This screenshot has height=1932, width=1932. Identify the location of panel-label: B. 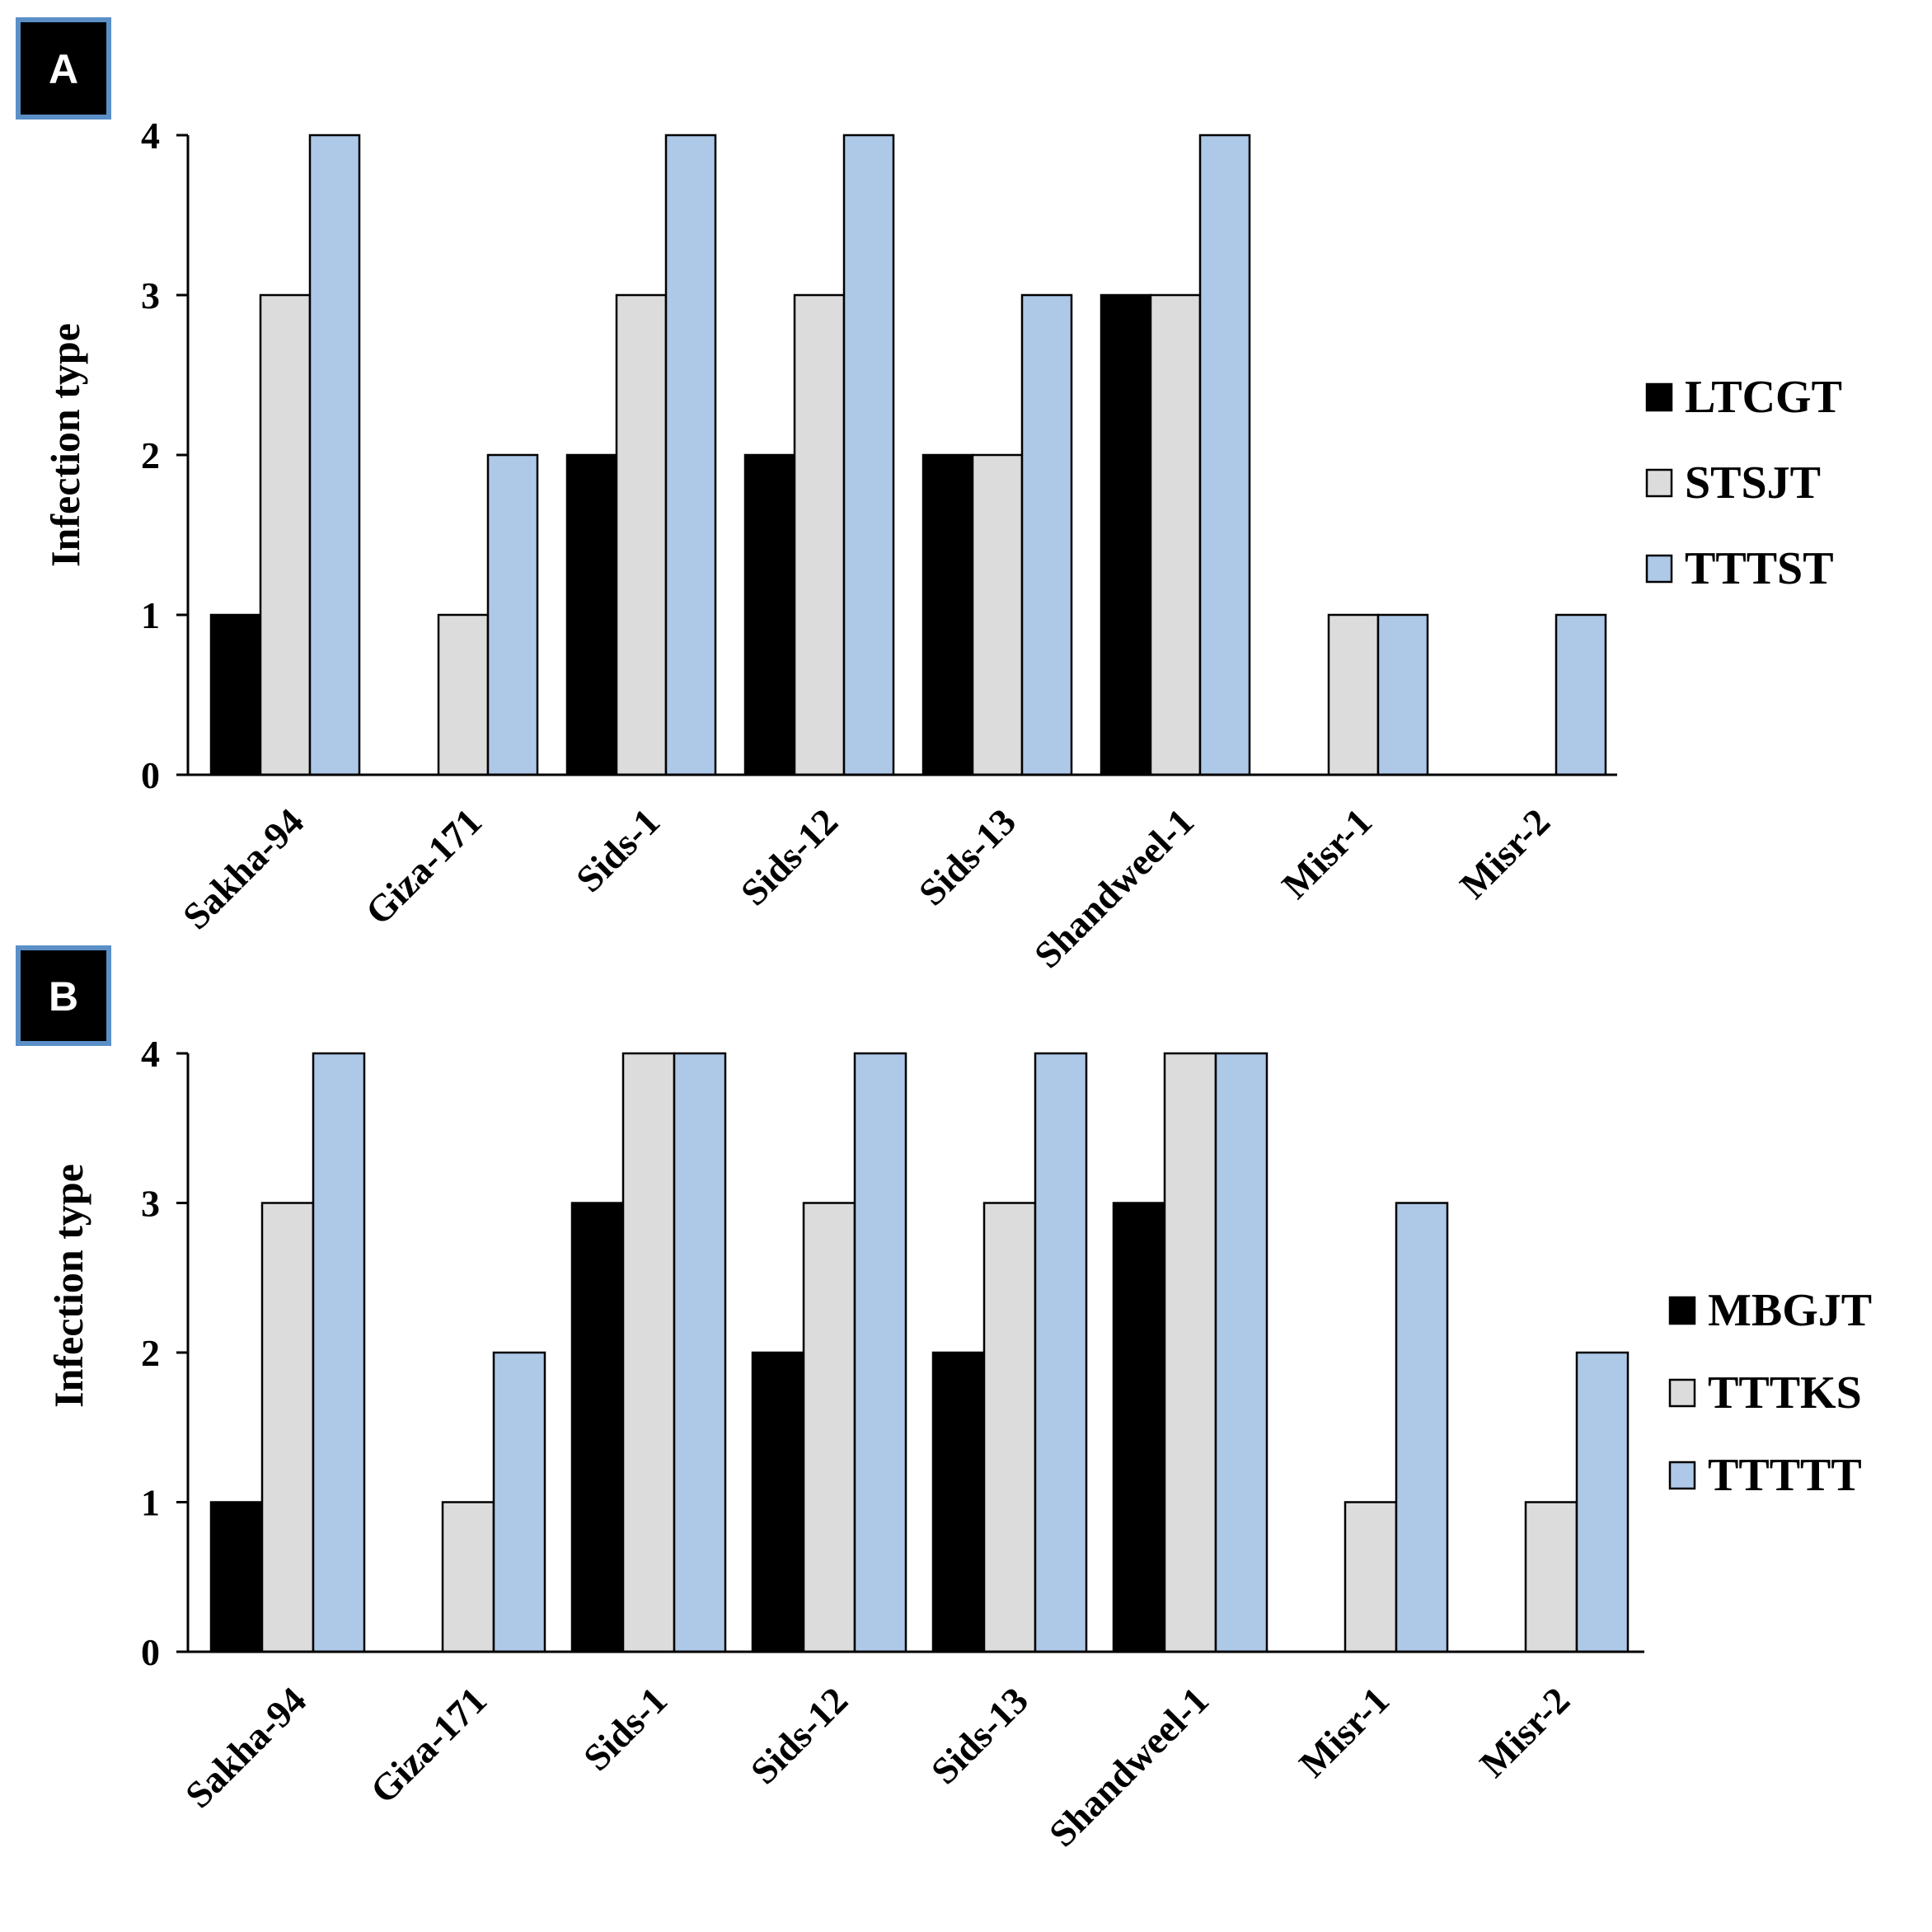
(64, 997).